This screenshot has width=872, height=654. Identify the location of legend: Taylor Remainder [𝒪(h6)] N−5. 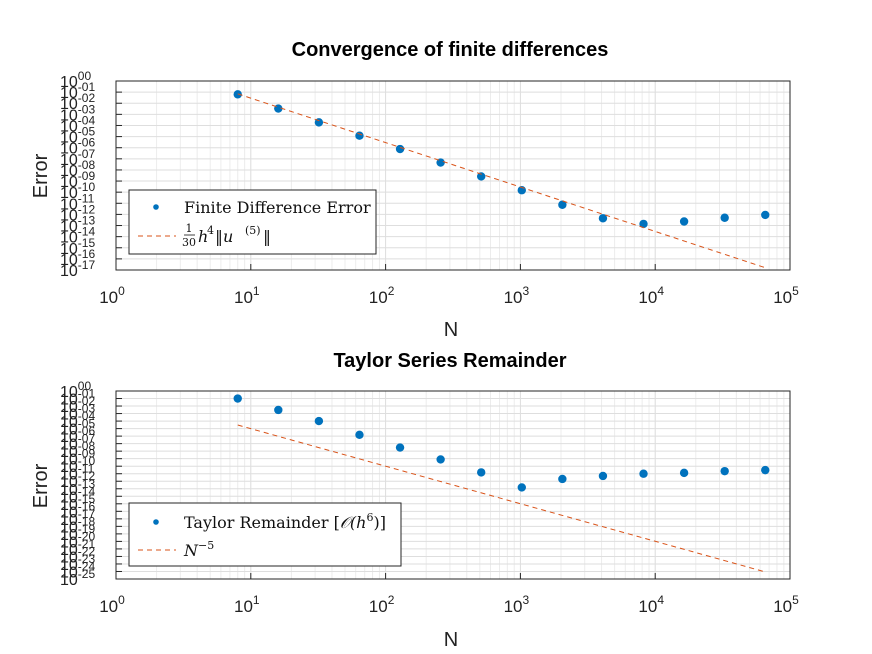
(265, 534).